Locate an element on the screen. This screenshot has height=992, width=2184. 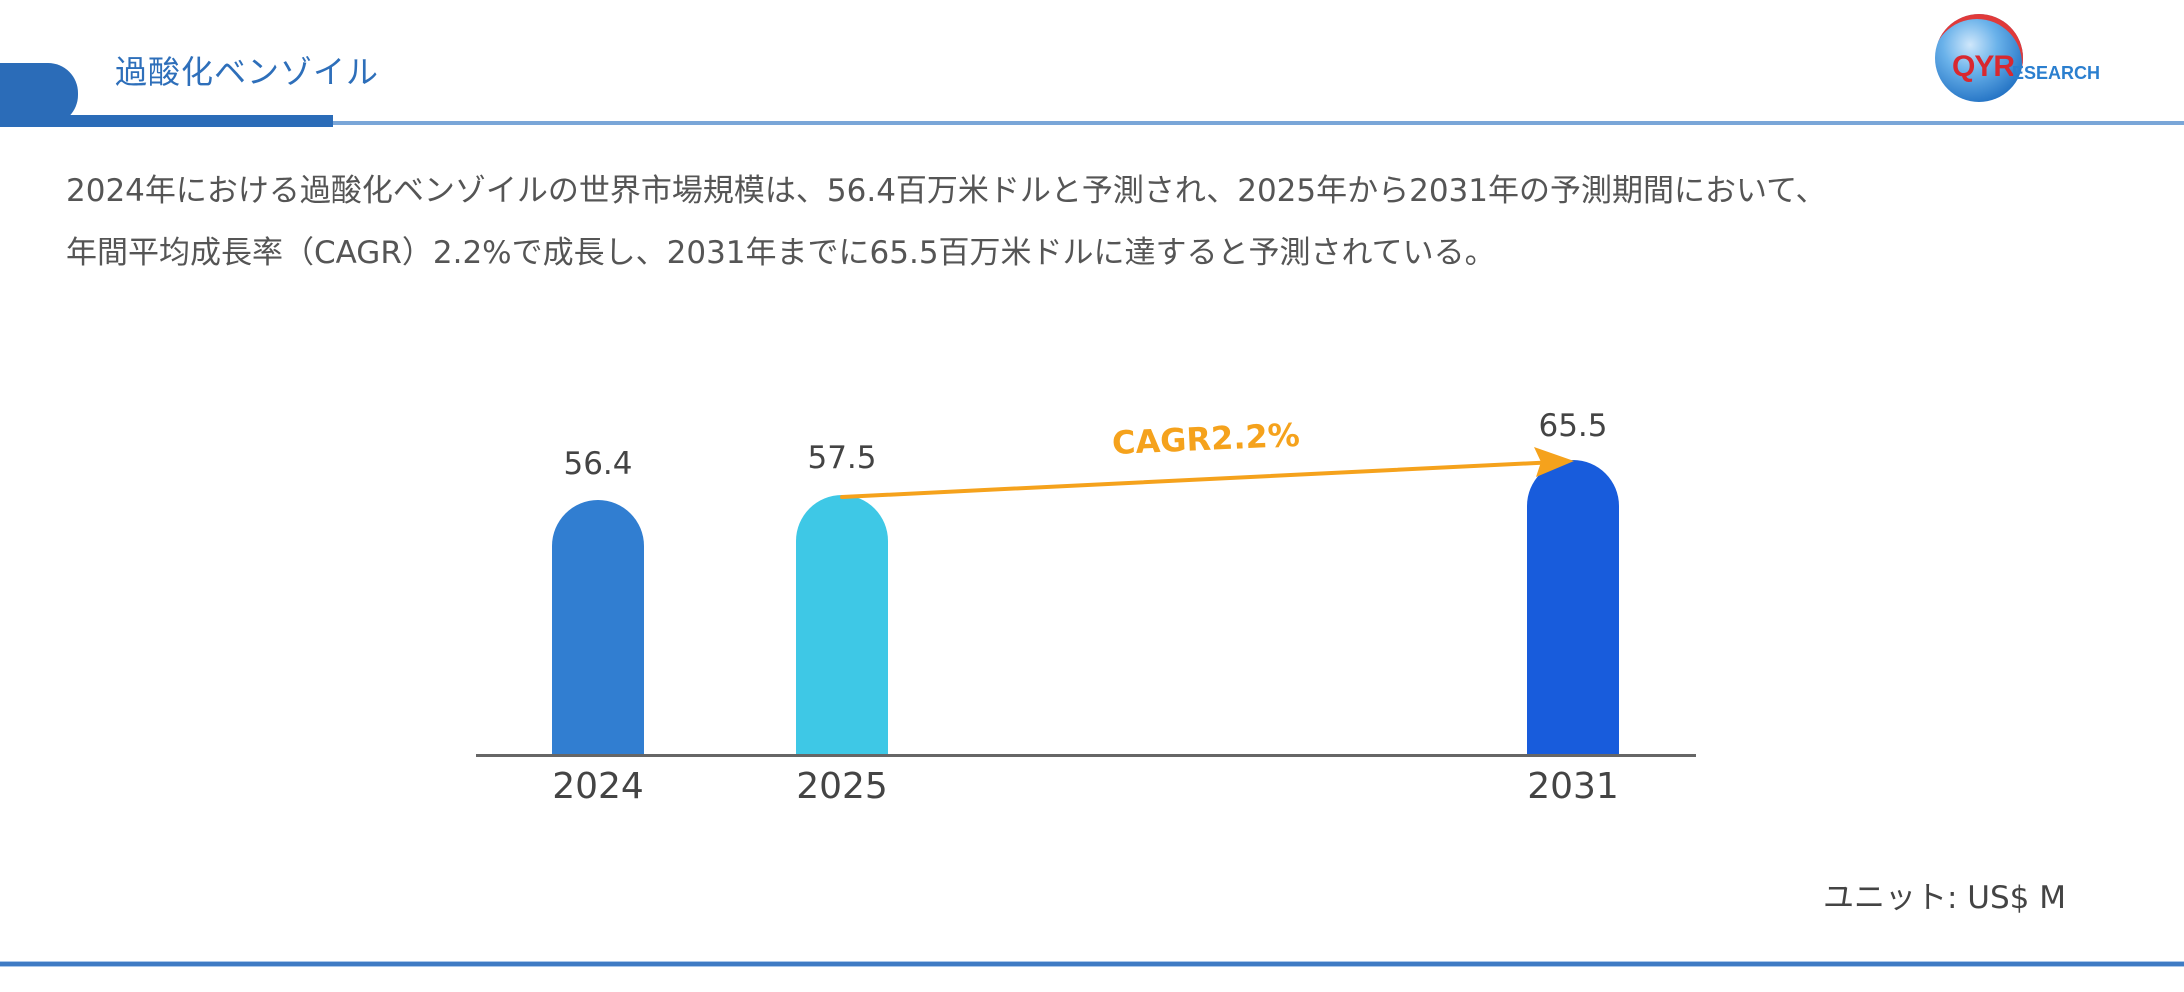
header-accent-bar is located at coordinates (166, 121).